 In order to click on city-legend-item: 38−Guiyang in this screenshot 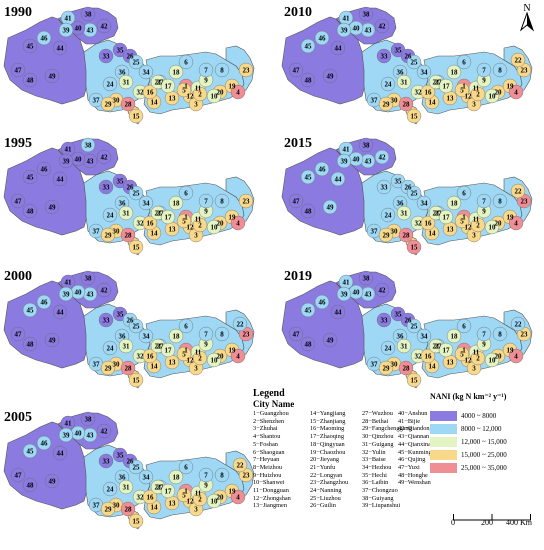, I will do `click(378, 498)`.